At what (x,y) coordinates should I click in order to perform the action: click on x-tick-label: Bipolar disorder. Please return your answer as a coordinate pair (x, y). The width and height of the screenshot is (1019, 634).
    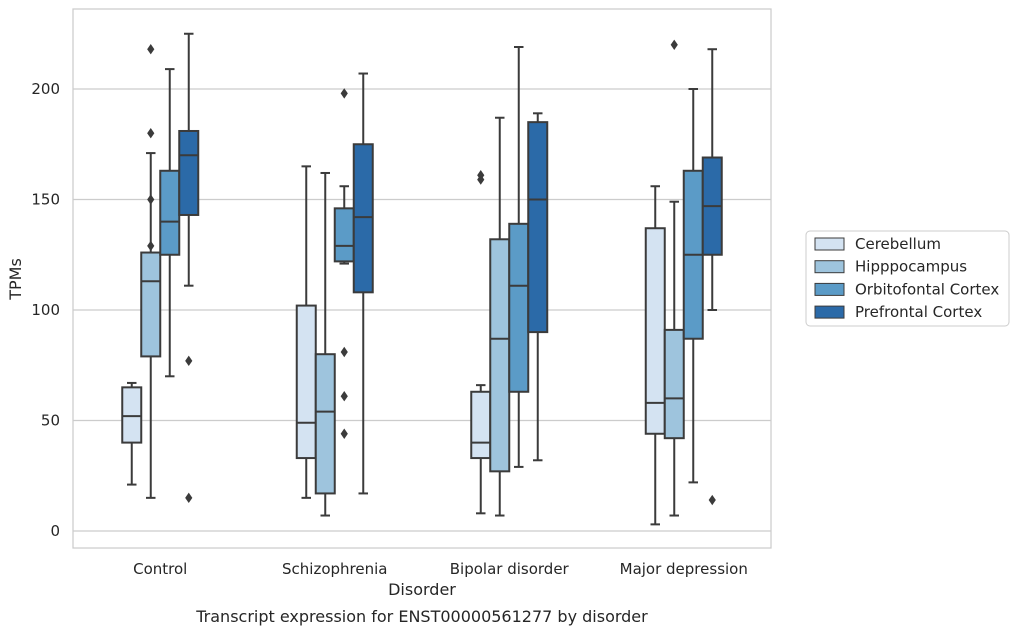
    Looking at the image, I should click on (510, 569).